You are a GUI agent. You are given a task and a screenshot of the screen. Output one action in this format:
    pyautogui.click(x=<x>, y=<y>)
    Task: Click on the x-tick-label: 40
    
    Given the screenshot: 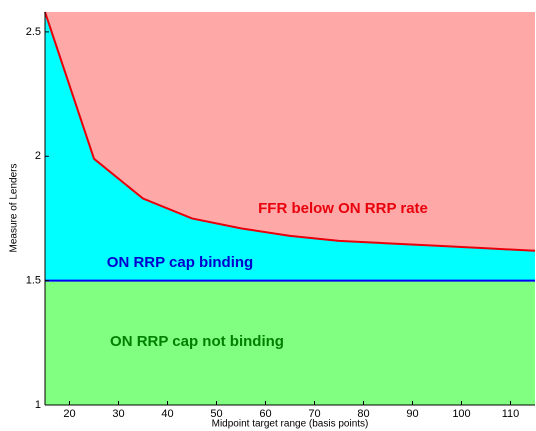 What is the action you would take?
    pyautogui.click(x=167, y=414)
    